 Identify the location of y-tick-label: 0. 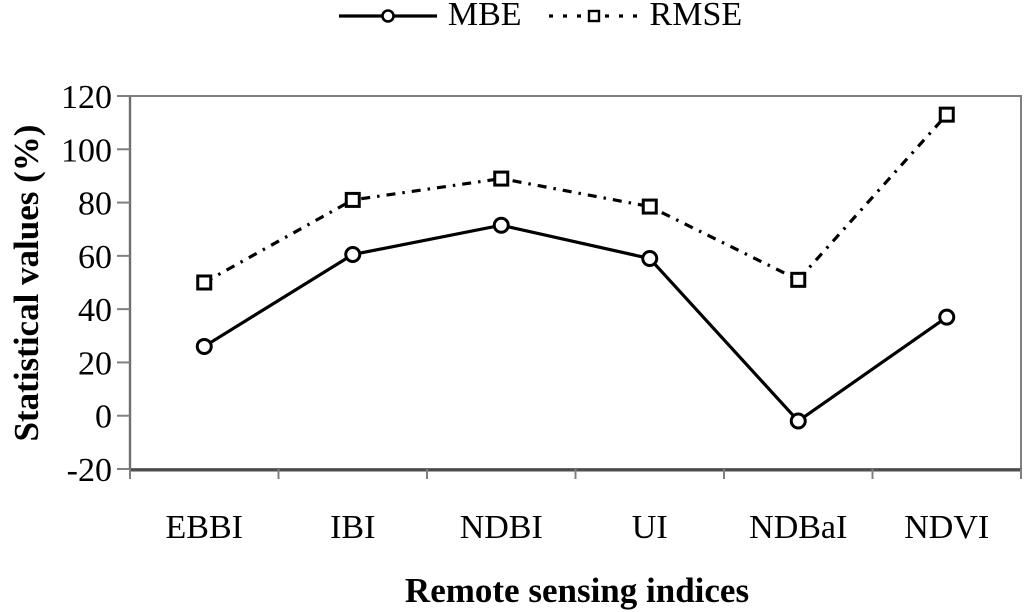
(103, 417).